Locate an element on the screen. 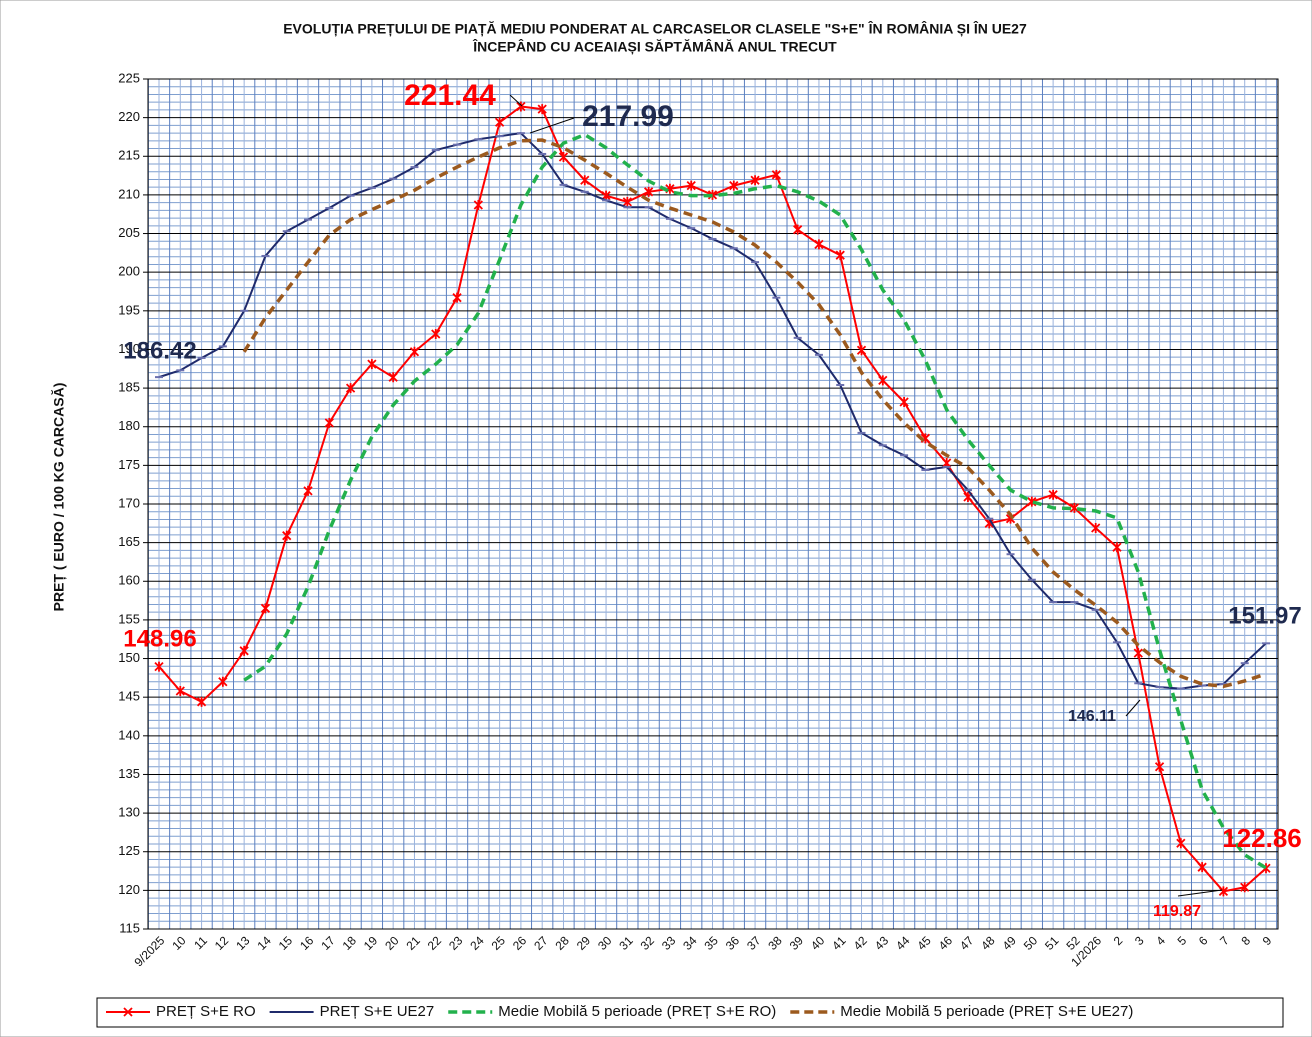  y-tick-label: 220 is located at coordinates (129, 116).